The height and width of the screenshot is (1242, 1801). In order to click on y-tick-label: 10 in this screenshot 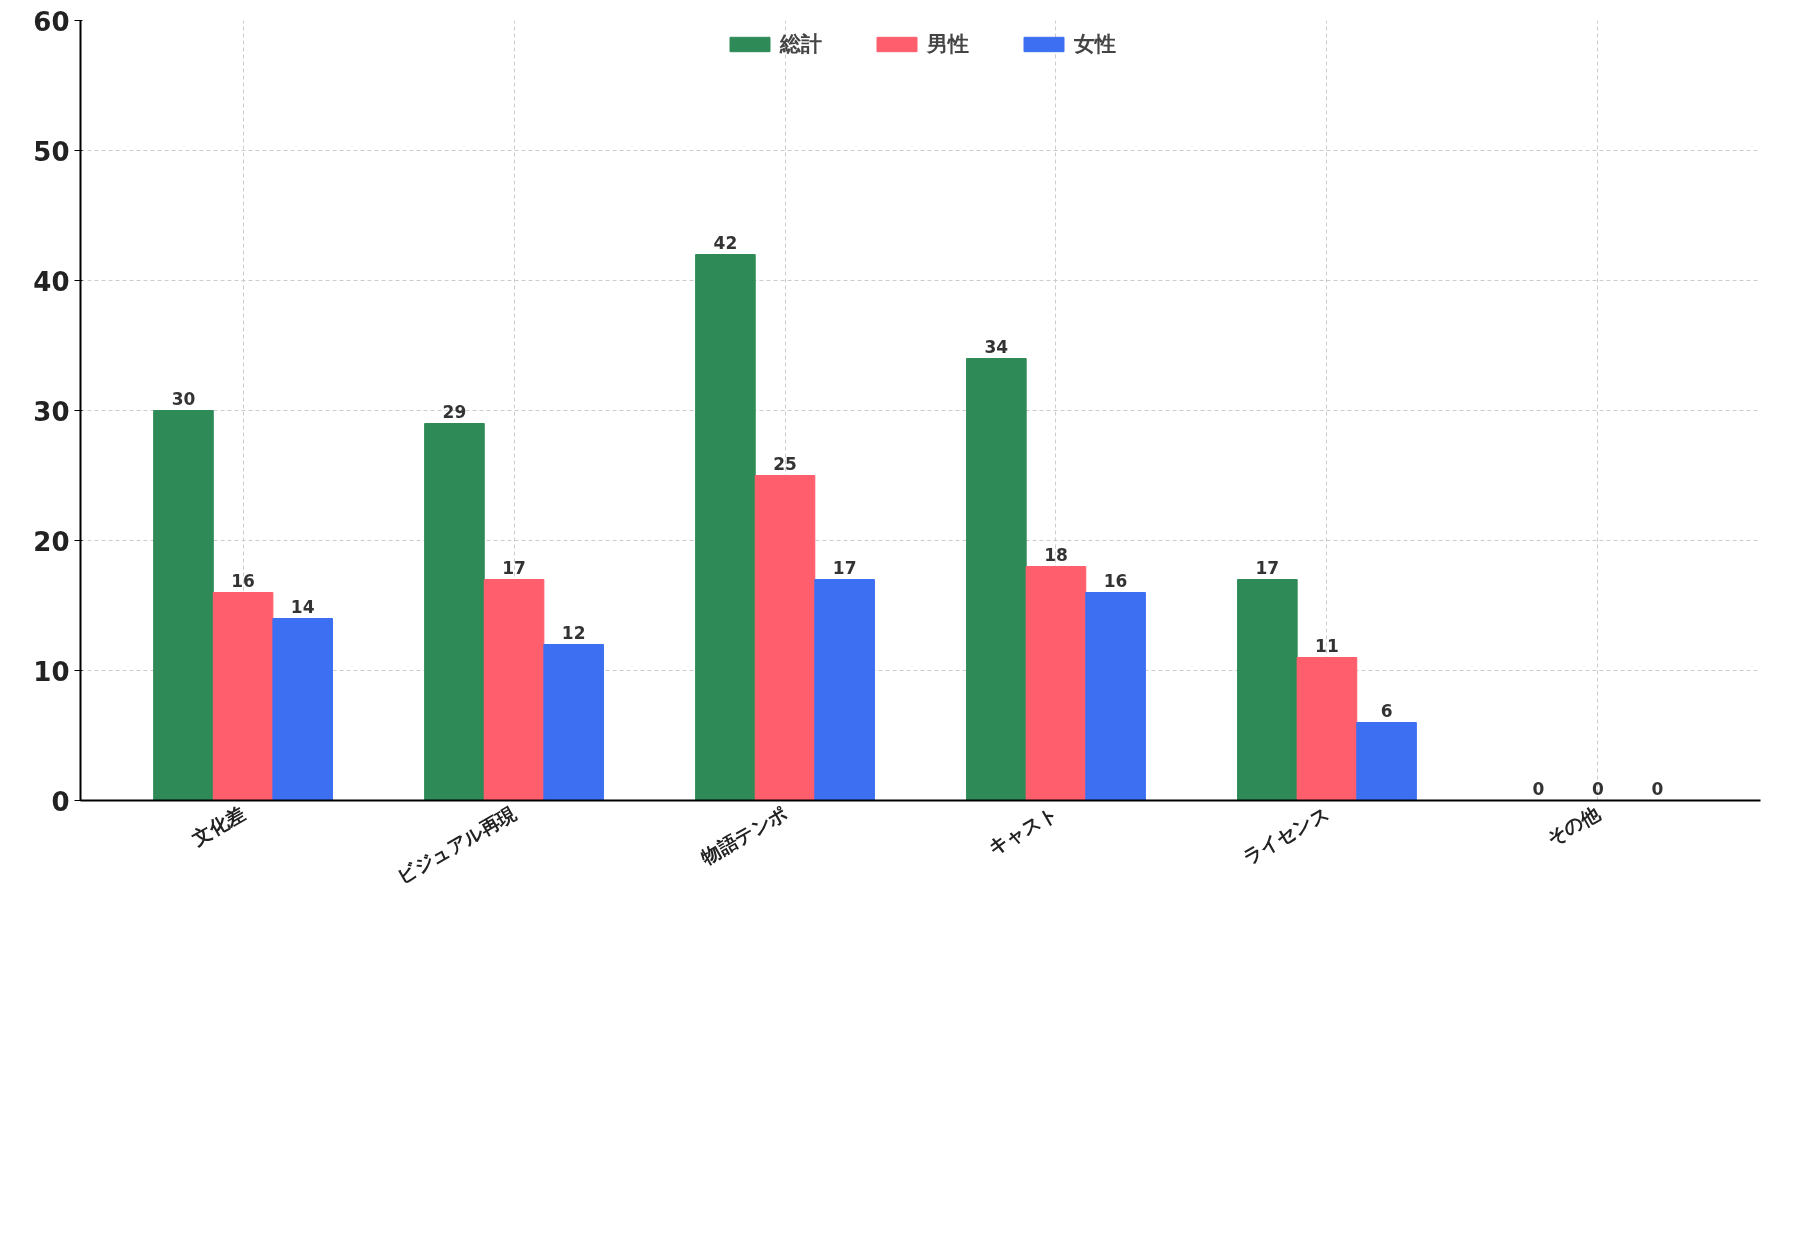, I will do `click(51, 671)`.